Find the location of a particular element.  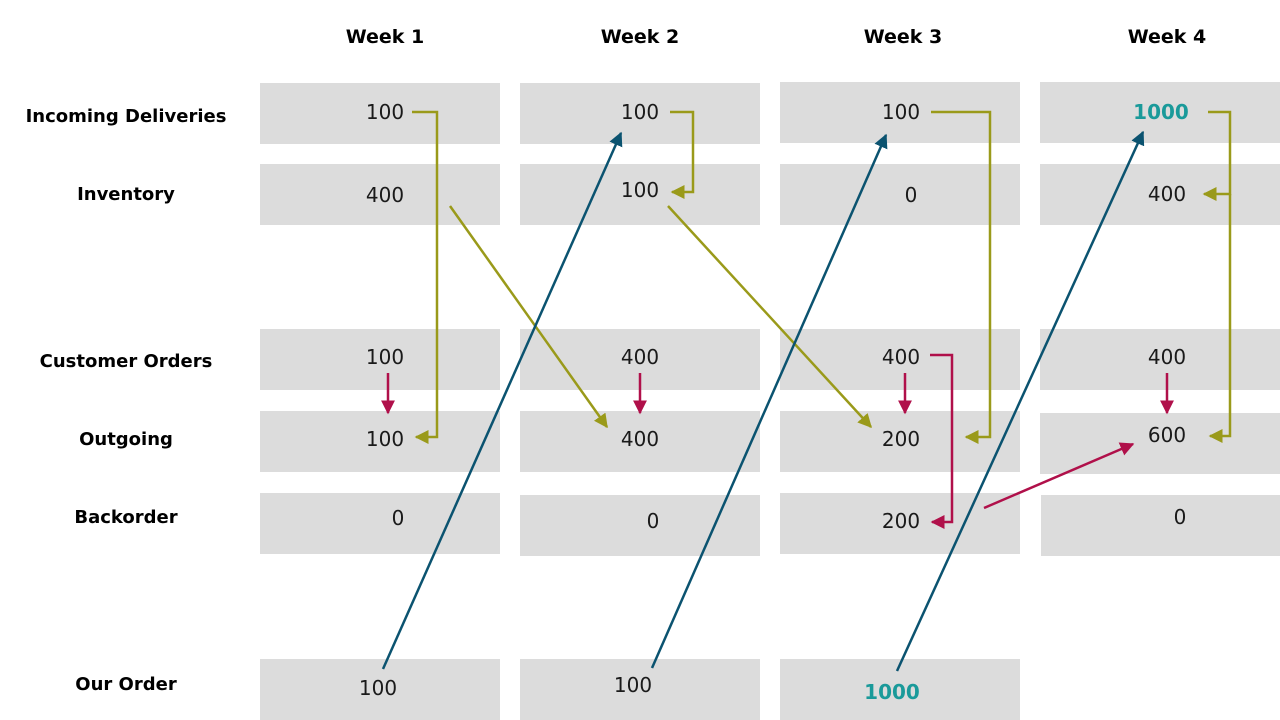

week-1-header: Week 1 is located at coordinates (385, 37).